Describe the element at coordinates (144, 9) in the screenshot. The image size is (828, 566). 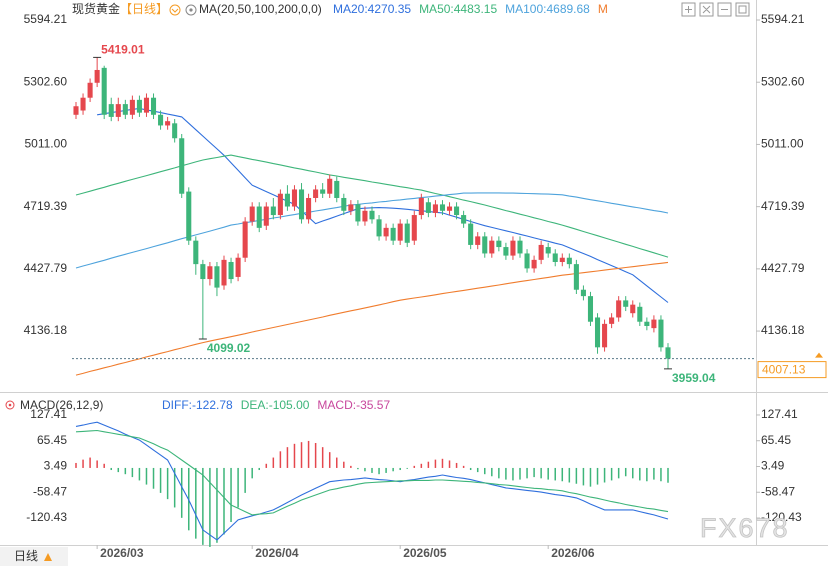
I see `period-label: 【日线】` at that location.